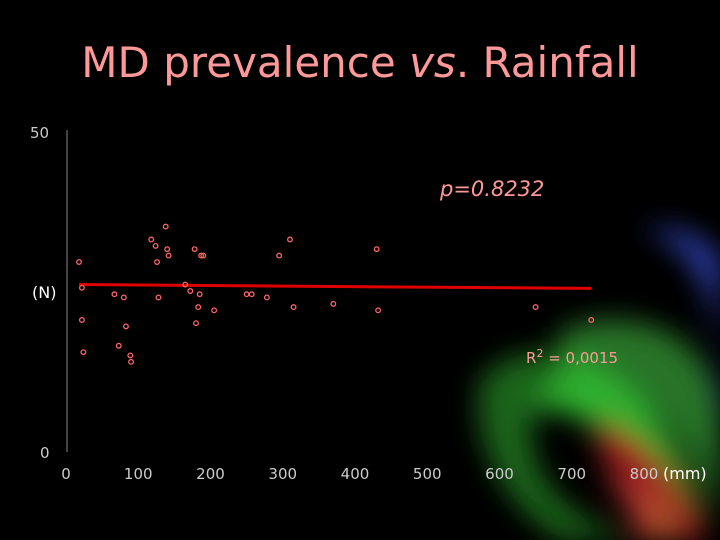  Describe the element at coordinates (499, 474) in the screenshot. I see `x-tick-600: 600` at that location.